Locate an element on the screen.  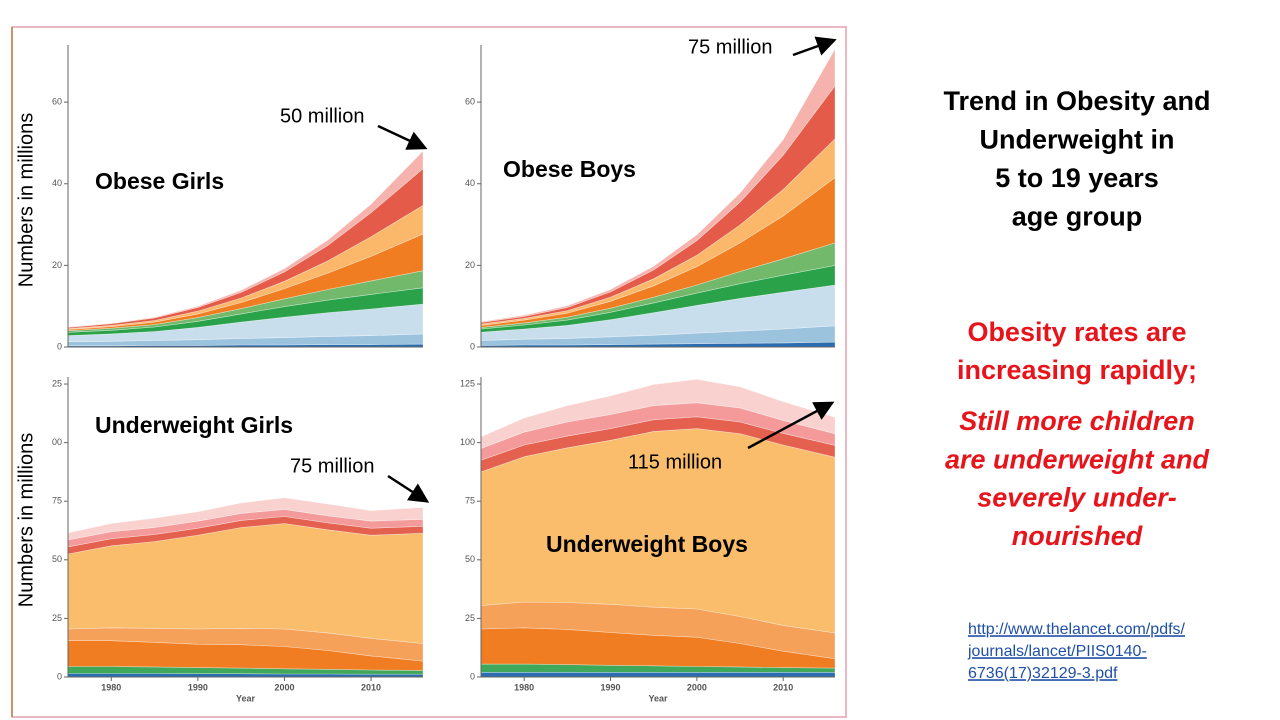
panel-title: Underweight Girls is located at coordinates (194, 425).